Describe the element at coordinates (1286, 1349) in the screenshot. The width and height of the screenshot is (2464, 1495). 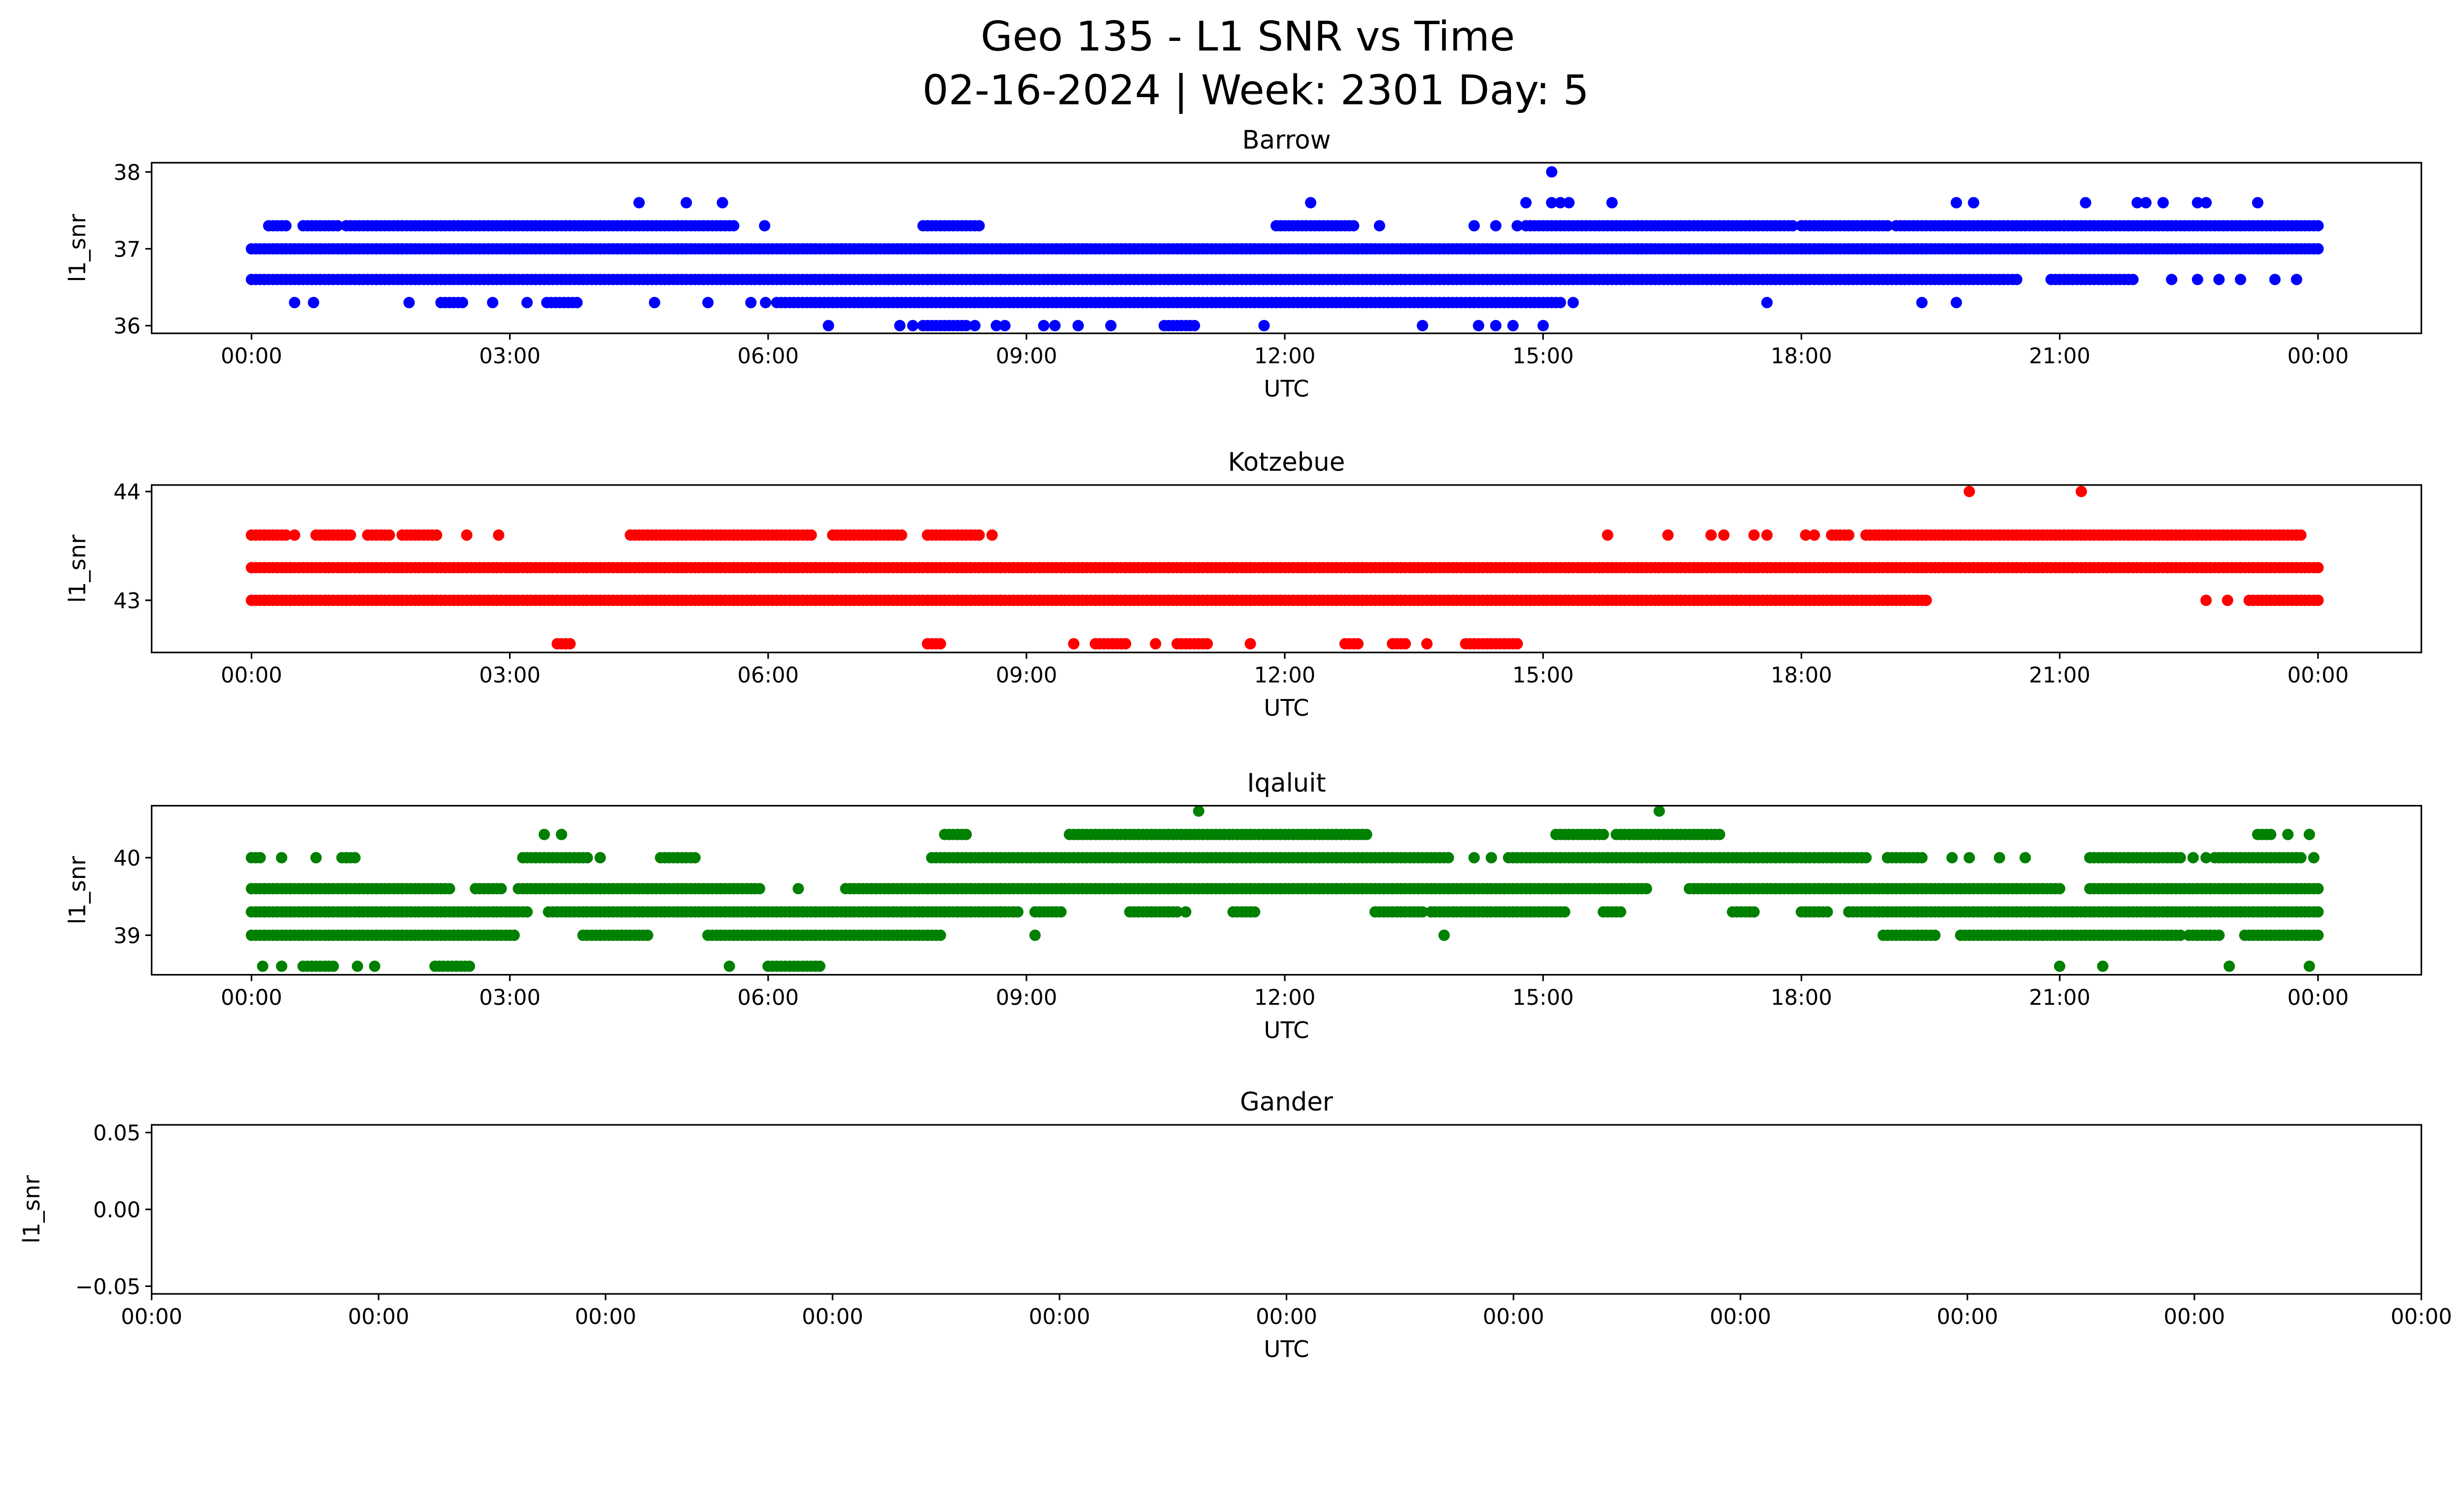
I see `x-axis-label: UTC` at that location.